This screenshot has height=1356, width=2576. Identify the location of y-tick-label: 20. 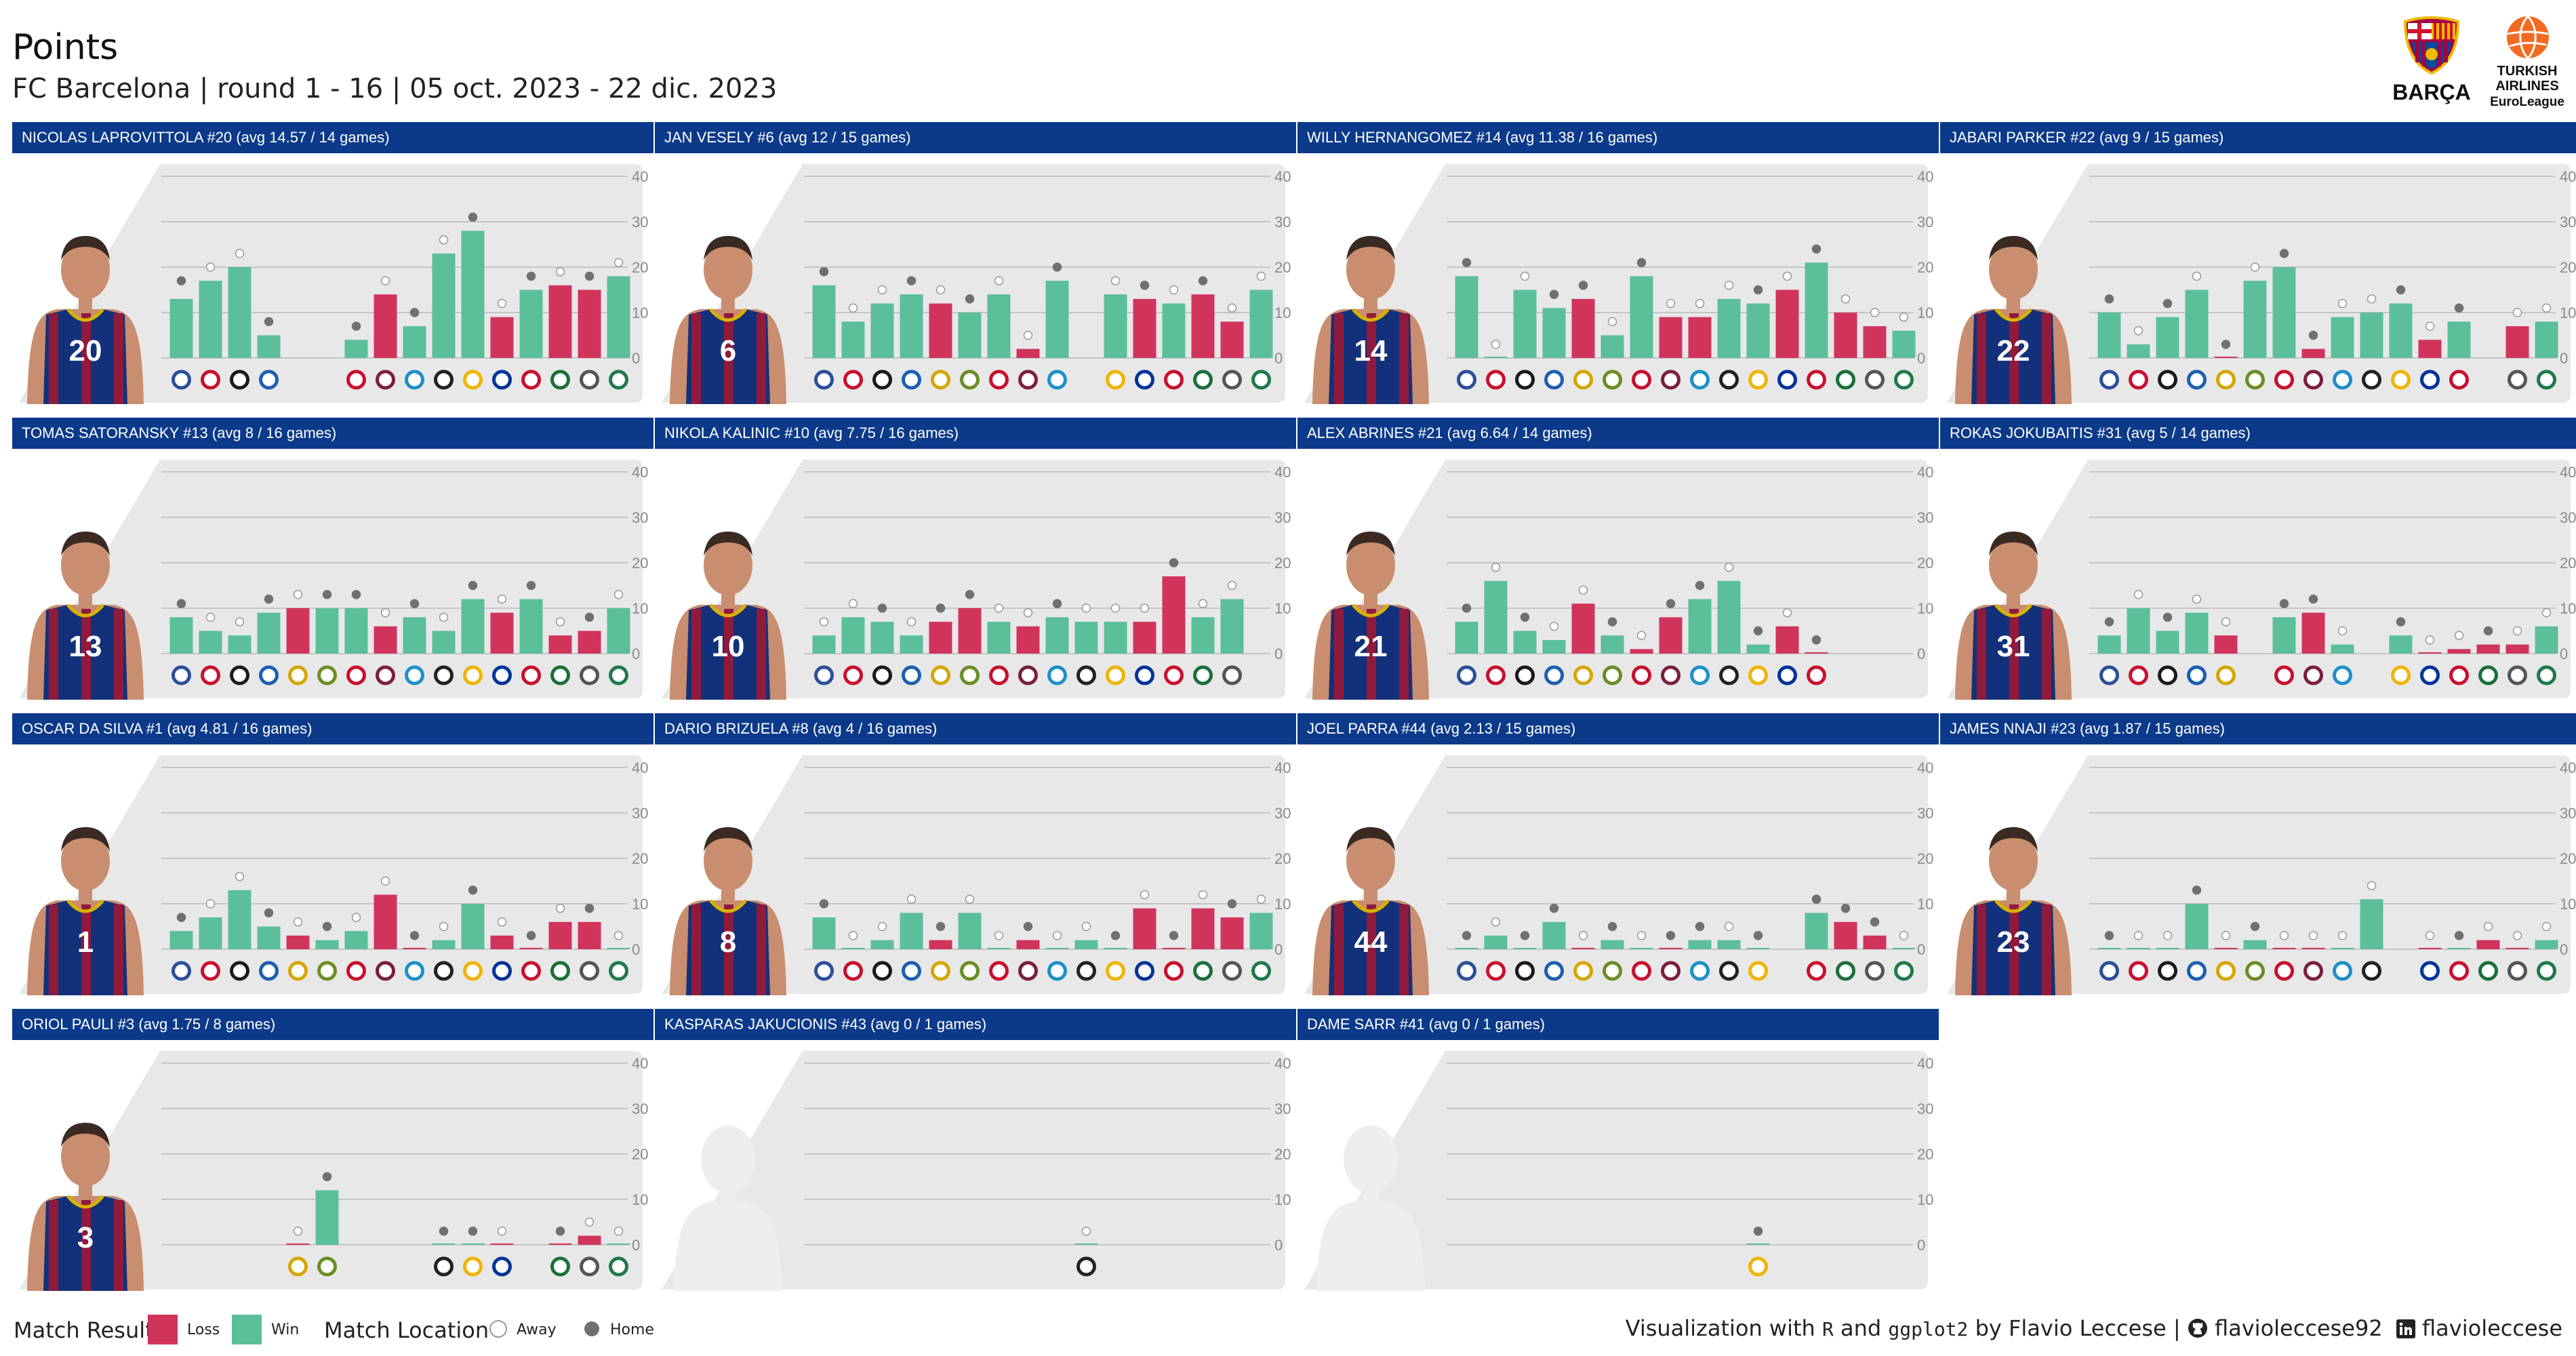
(2568, 267).